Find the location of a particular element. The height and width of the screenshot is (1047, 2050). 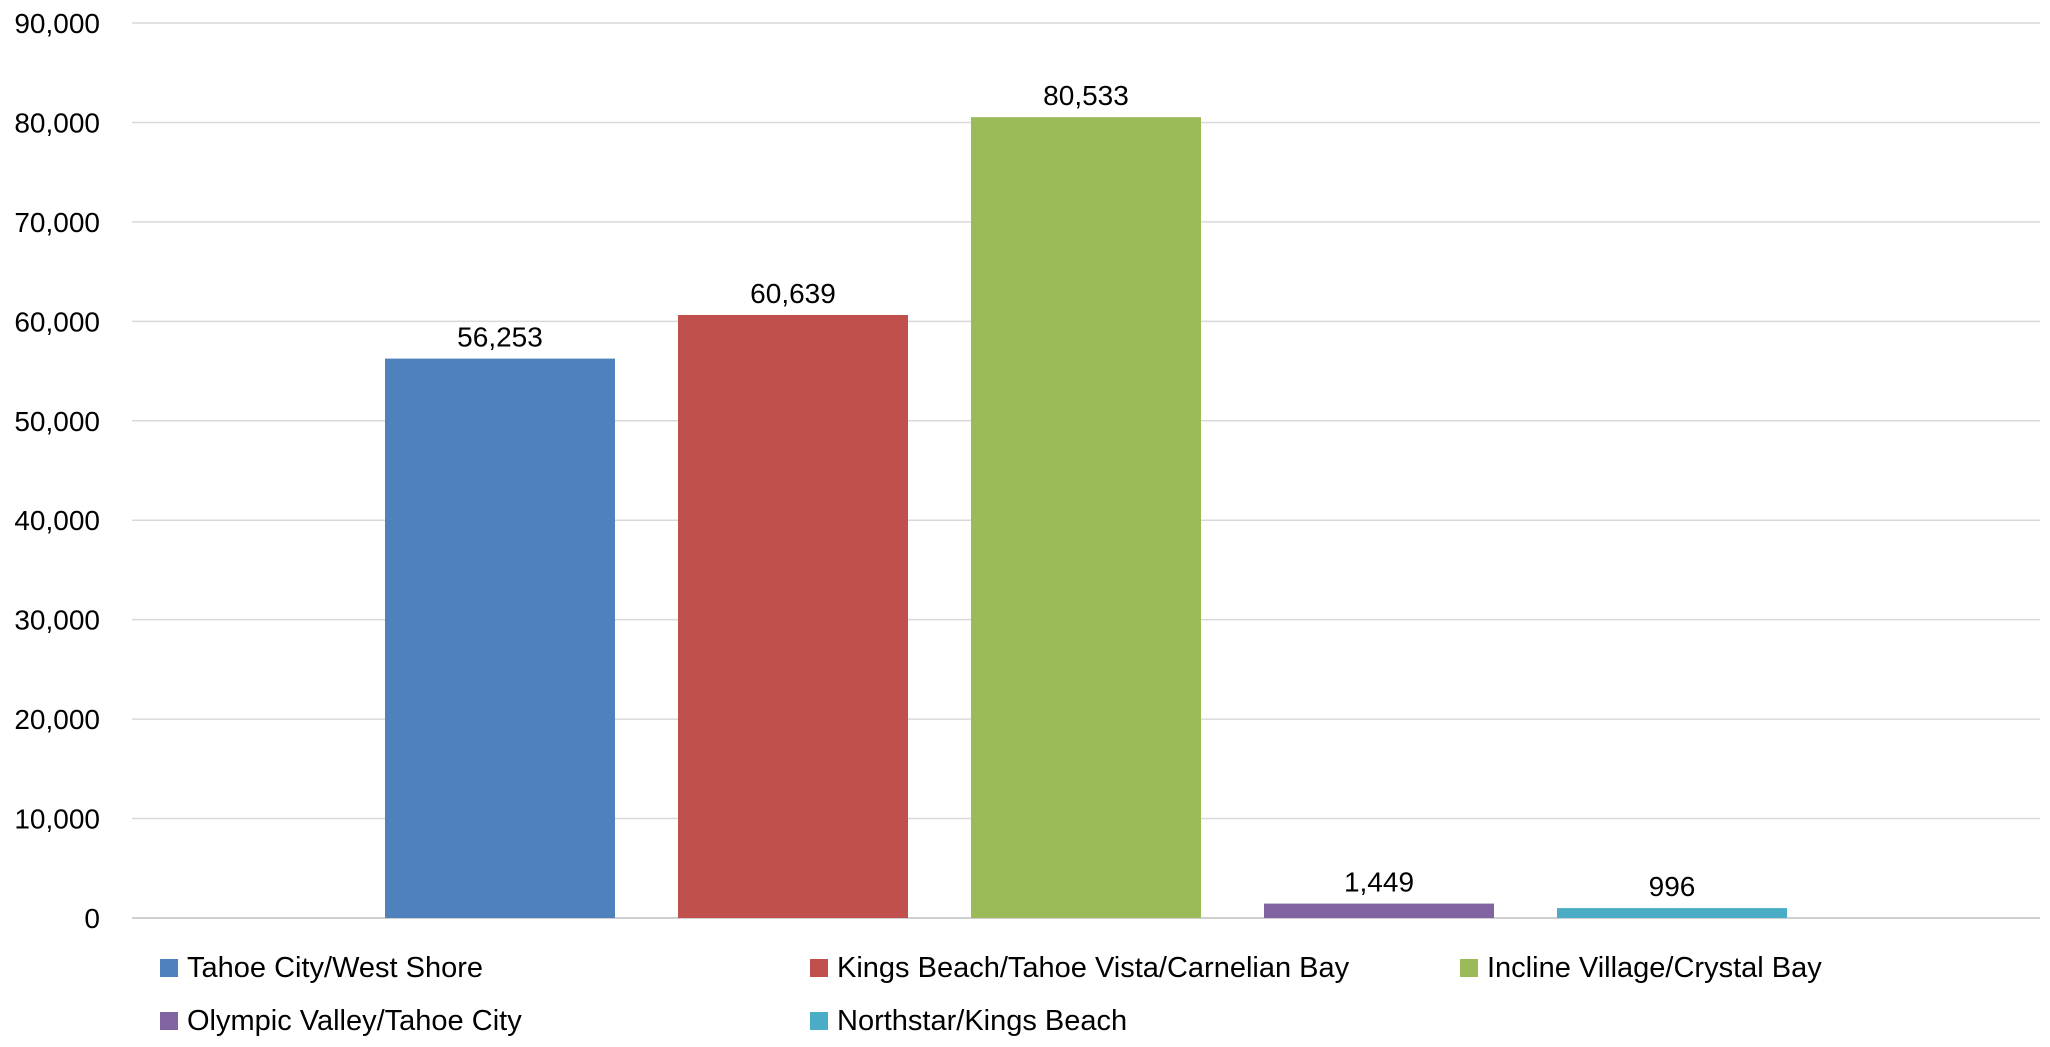

legend-item: Tahoe City/West Shore is located at coordinates (321, 968).